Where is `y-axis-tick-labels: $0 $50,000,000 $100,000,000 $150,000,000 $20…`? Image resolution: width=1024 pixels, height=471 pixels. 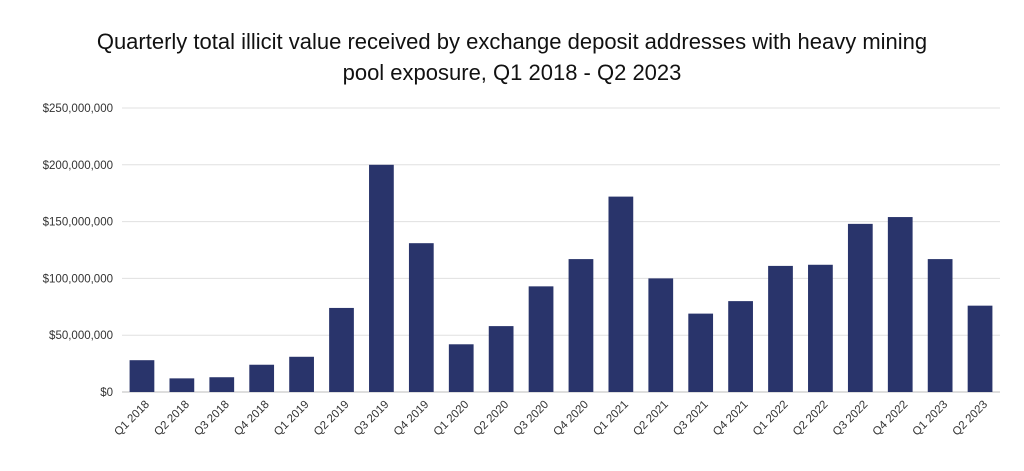 y-axis-tick-labels: $0 $50,000,000 $100,000,000 $150,000,000 $20… is located at coordinates (78, 251).